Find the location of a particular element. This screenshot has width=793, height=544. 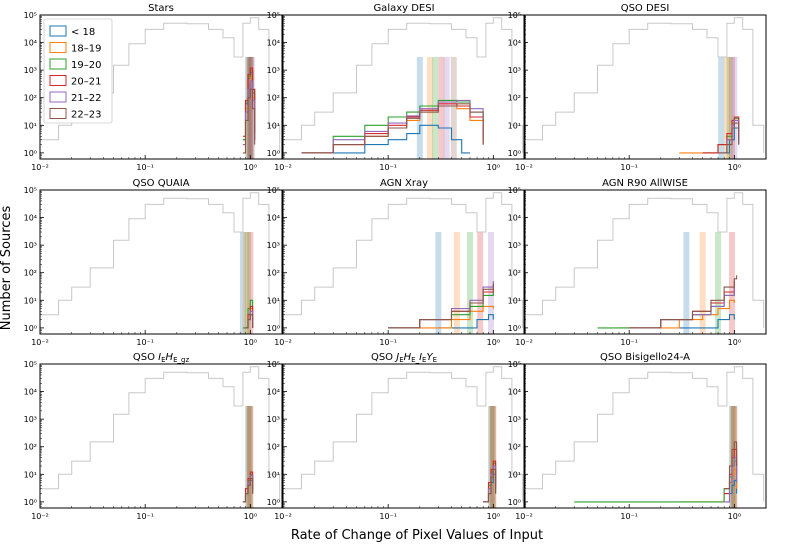

x-axis-label: Rate of Change of Pixel Values of Input is located at coordinates (417, 535).